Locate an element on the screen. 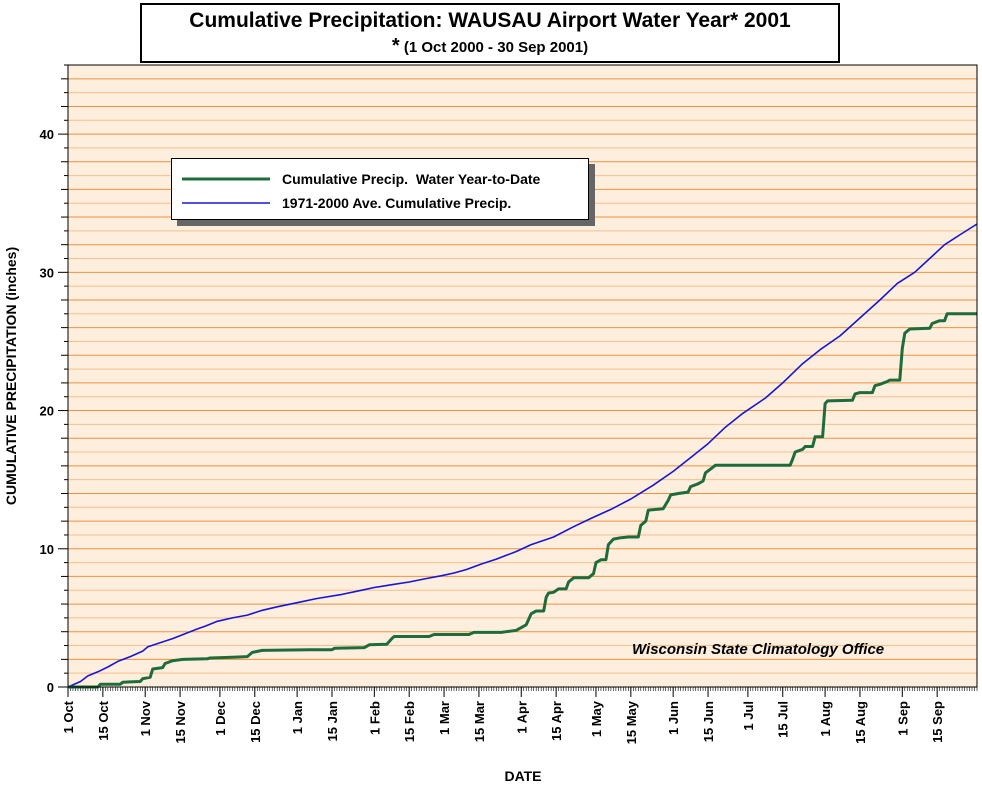 The width and height of the screenshot is (982, 786). y-tick-label: 30 is located at coordinates (47, 272).